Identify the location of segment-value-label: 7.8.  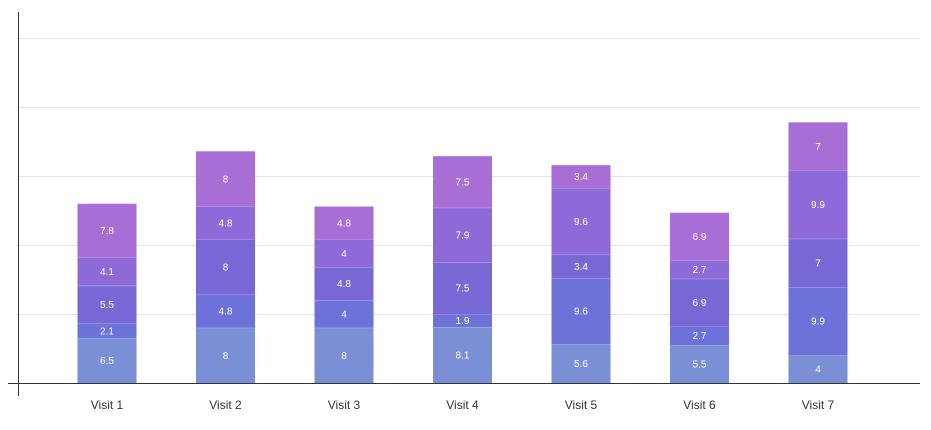
(107, 231).